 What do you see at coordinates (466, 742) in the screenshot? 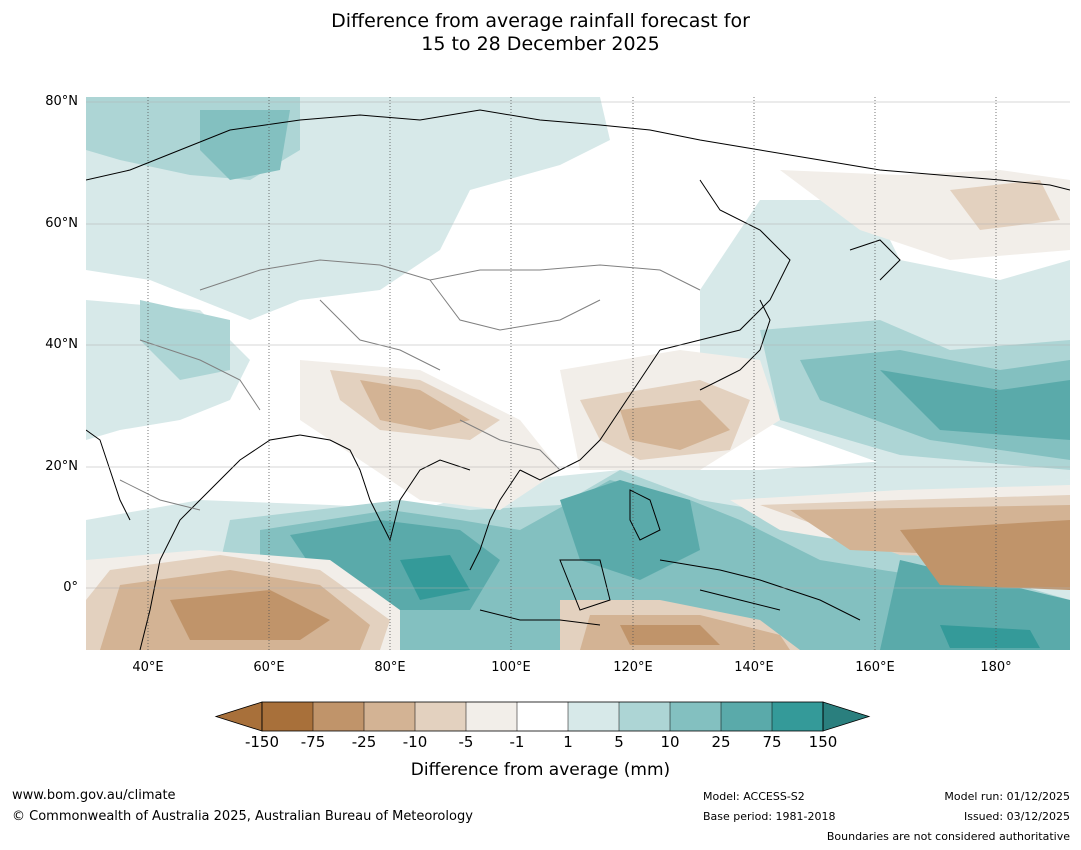
I see `colorbar-tick-label: -5` at bounding box center [466, 742].